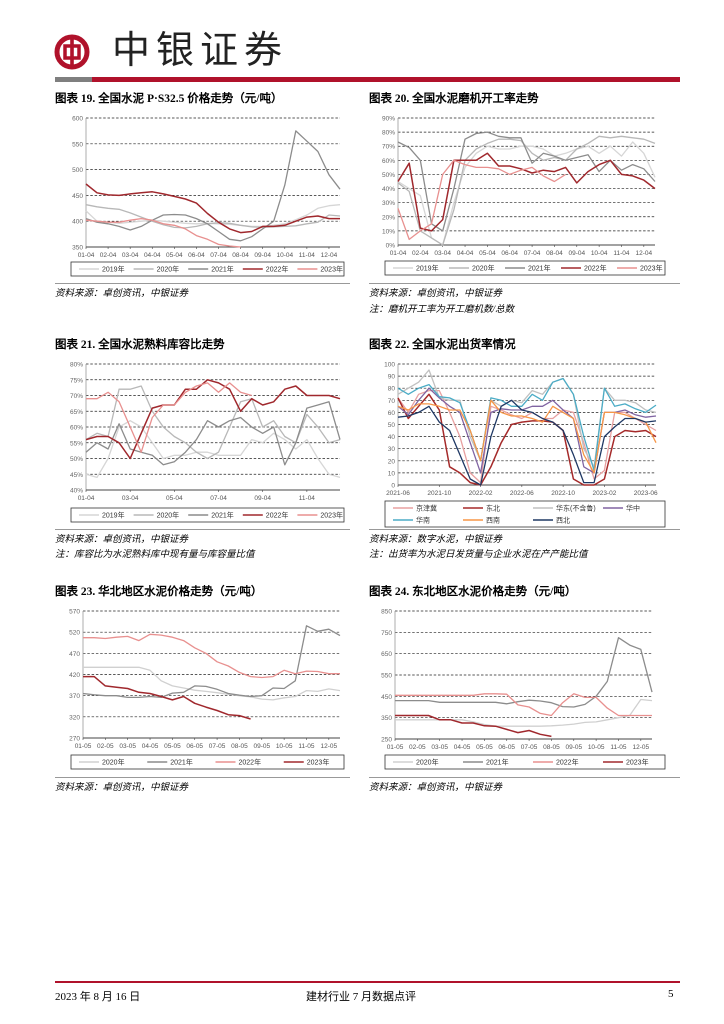  I want to click on x-tick-label: 05-05, so click(484, 747).